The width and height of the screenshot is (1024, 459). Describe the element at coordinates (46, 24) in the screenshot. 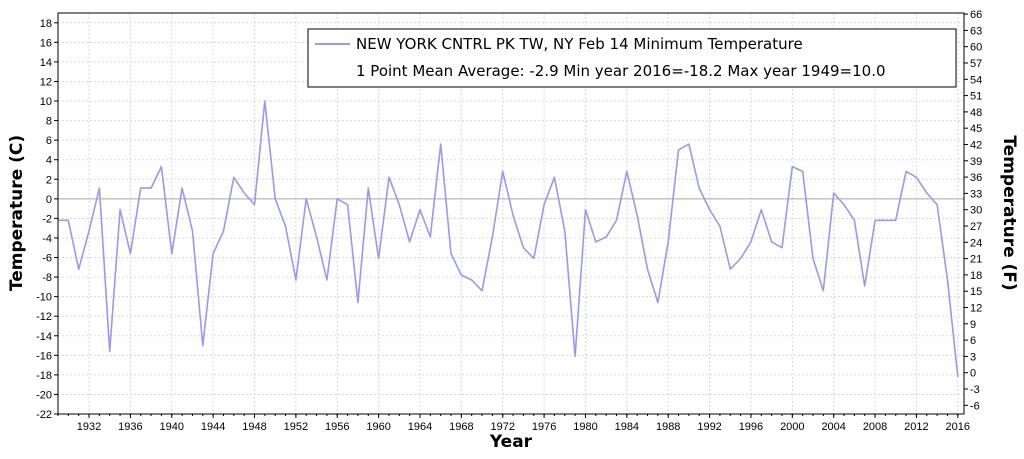

I see `y-tick-label-left: 18` at that location.